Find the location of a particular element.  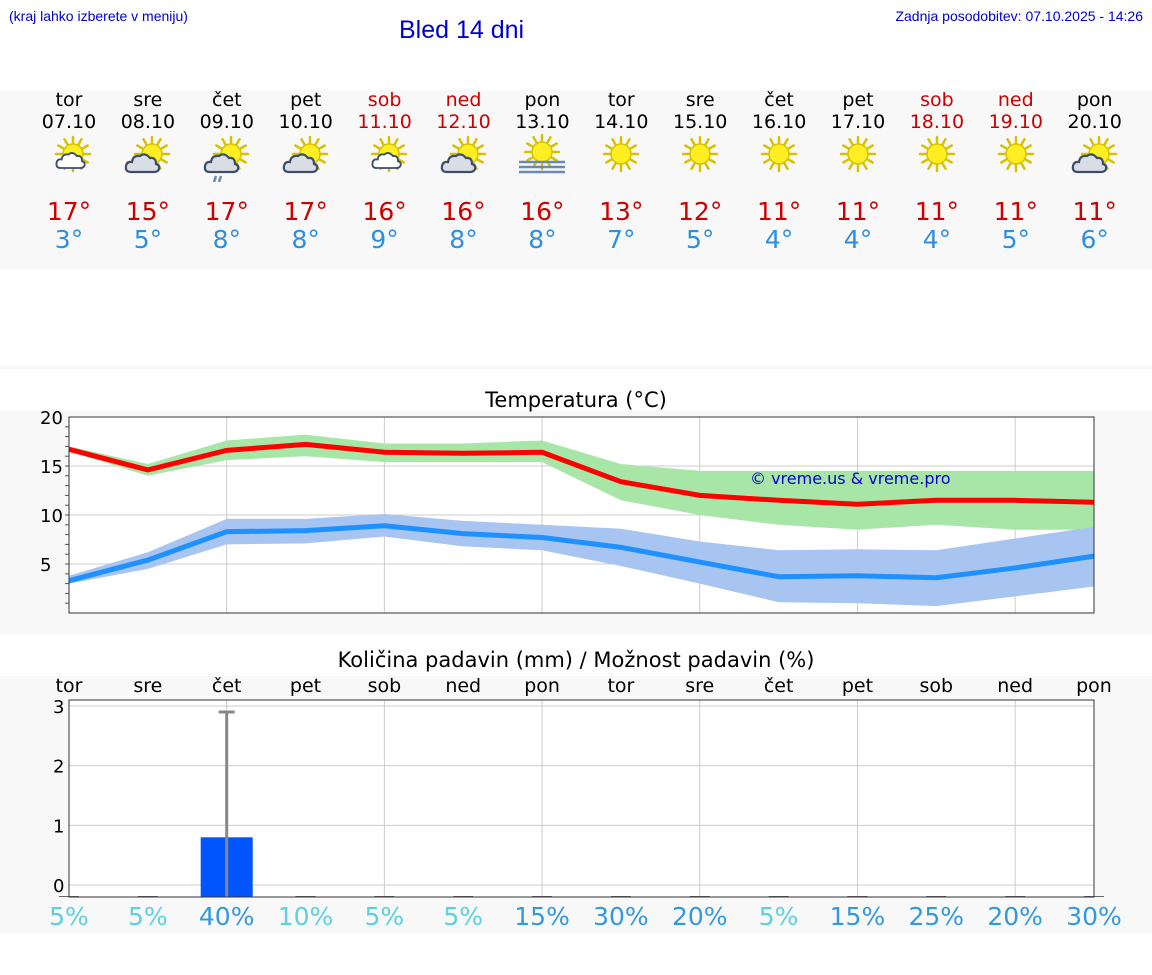

y-tick-label: 5 is located at coordinates (45, 565).